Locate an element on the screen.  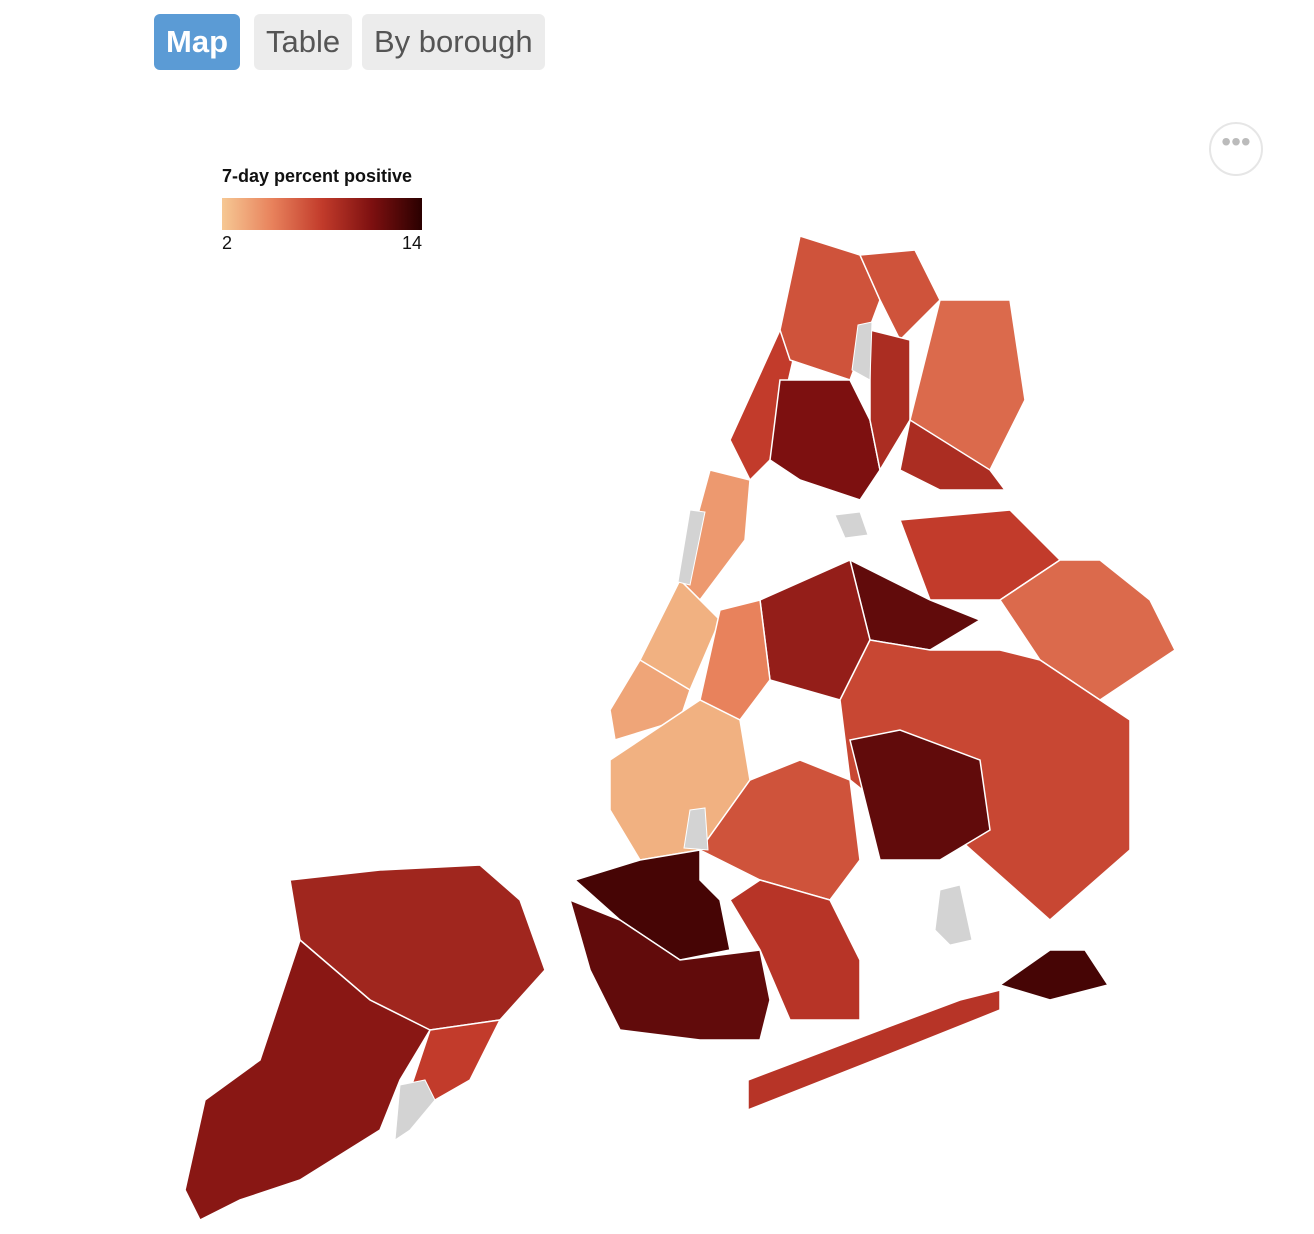
queens is located at coordinates (937, 715).